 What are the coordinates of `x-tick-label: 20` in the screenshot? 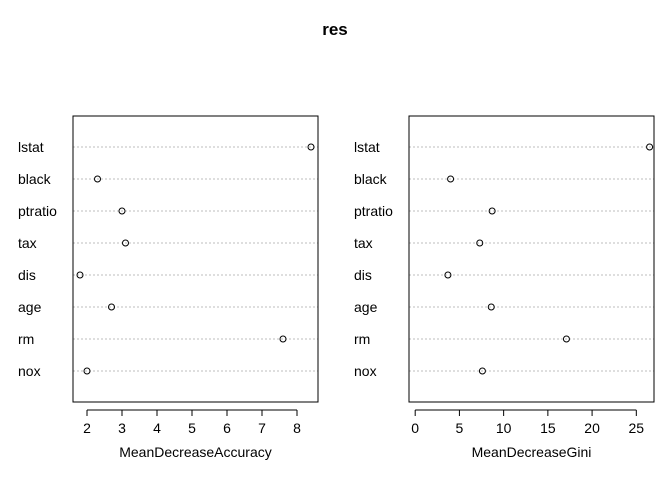 It's located at (592, 428).